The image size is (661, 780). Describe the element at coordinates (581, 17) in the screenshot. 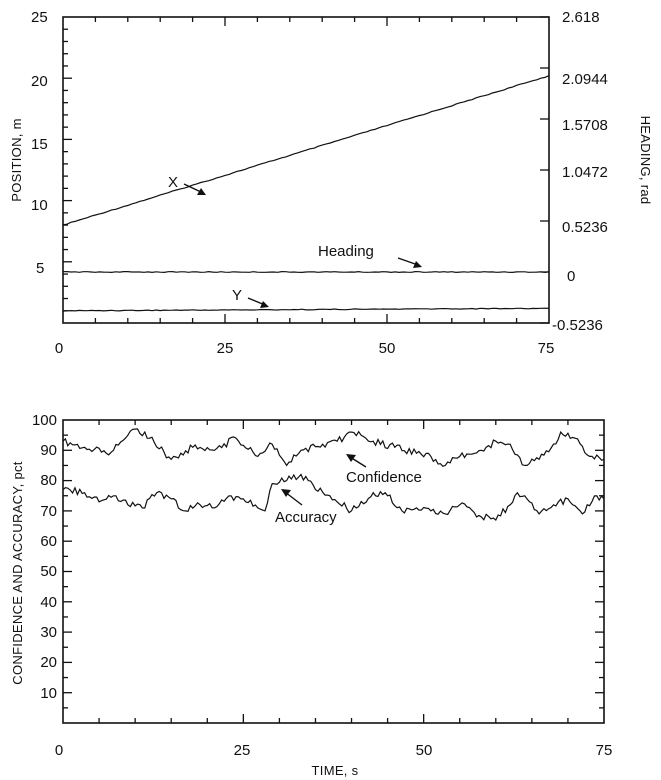

I see `top-y2-tick-label: 2.618` at that location.